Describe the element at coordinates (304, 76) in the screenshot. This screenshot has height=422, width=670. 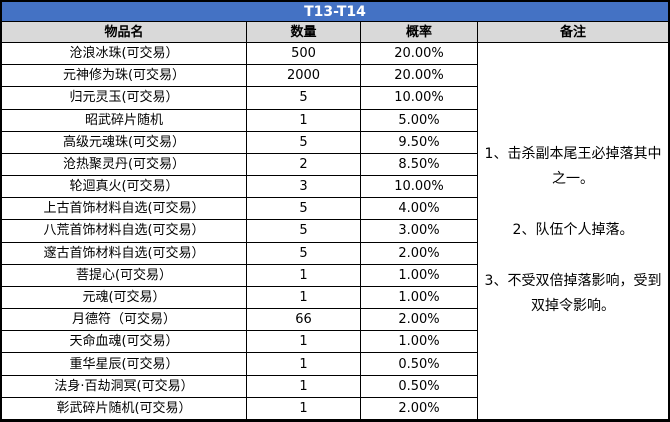
I see `quantity-cell: 2000` at that location.